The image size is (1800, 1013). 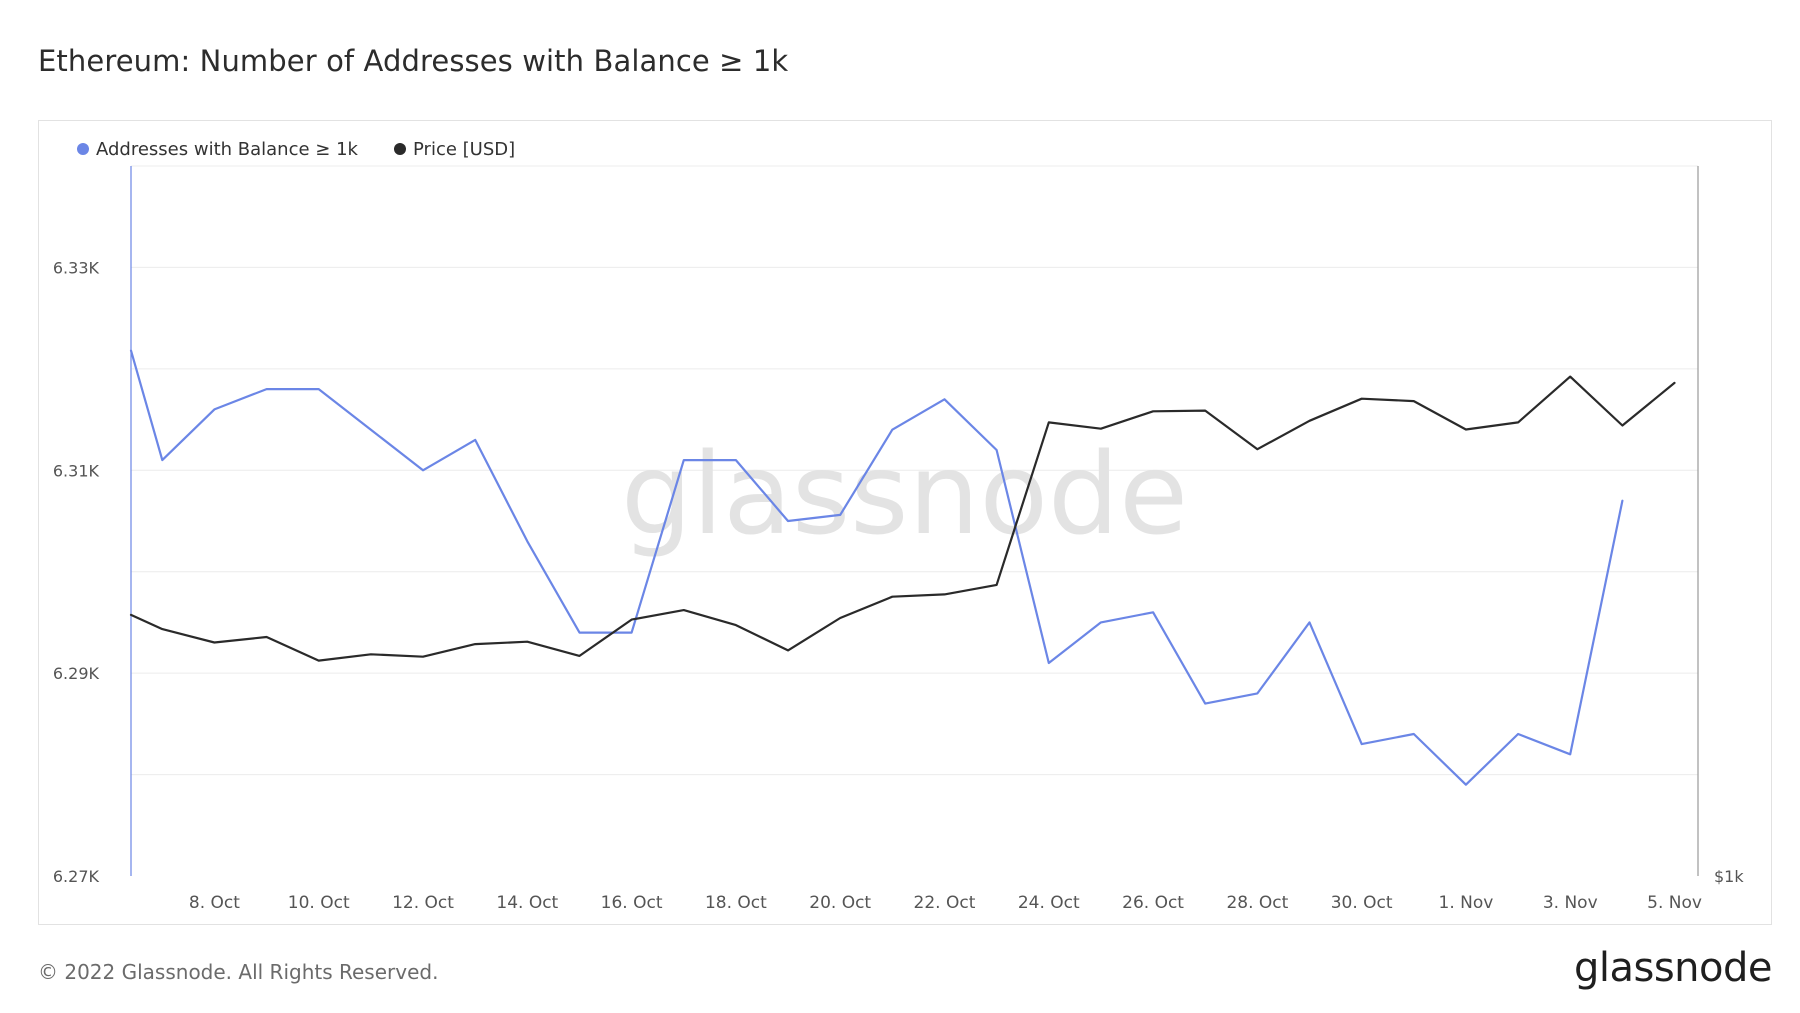 What do you see at coordinates (76, 876) in the screenshot?
I see `left-axis-tick-label: 6.27K` at bounding box center [76, 876].